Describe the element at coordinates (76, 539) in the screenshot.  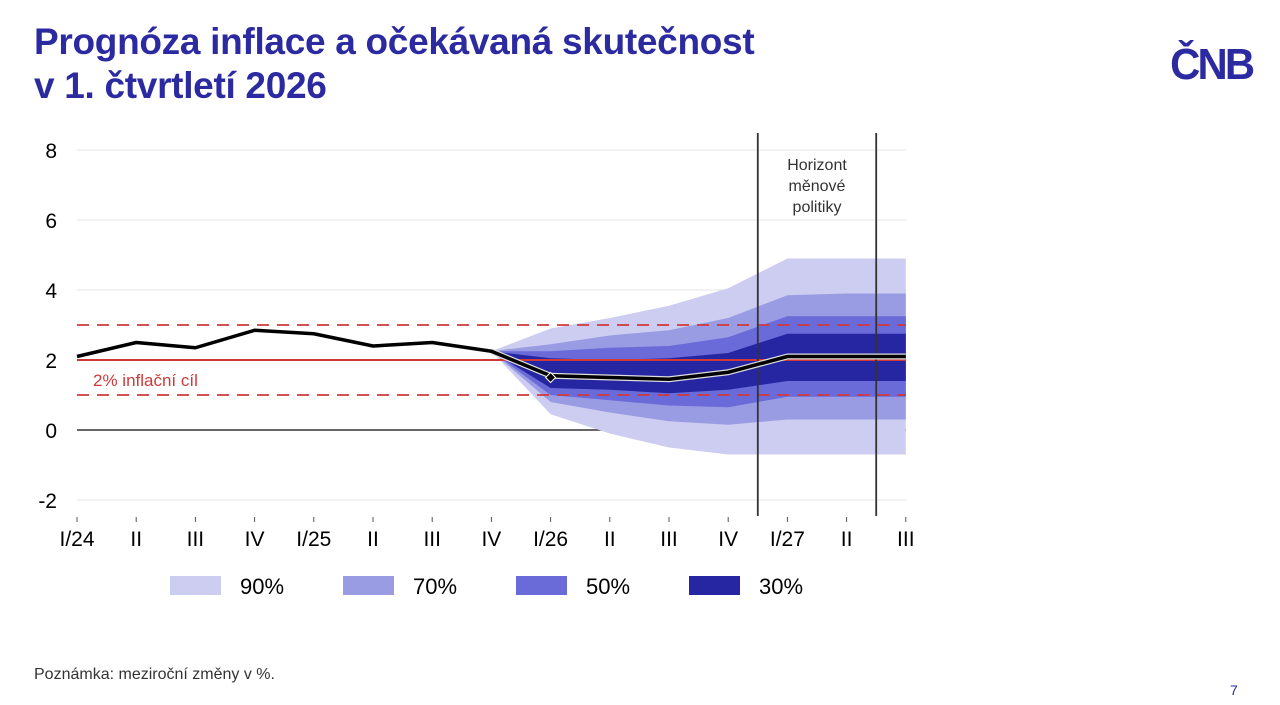
I see `x-tick-label: I/24` at that location.